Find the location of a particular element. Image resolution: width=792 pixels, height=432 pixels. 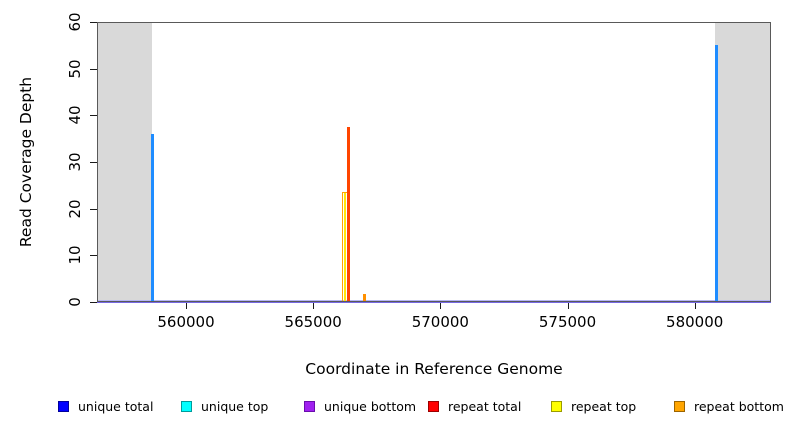

bar-repeat-total is located at coordinates (349, 214).